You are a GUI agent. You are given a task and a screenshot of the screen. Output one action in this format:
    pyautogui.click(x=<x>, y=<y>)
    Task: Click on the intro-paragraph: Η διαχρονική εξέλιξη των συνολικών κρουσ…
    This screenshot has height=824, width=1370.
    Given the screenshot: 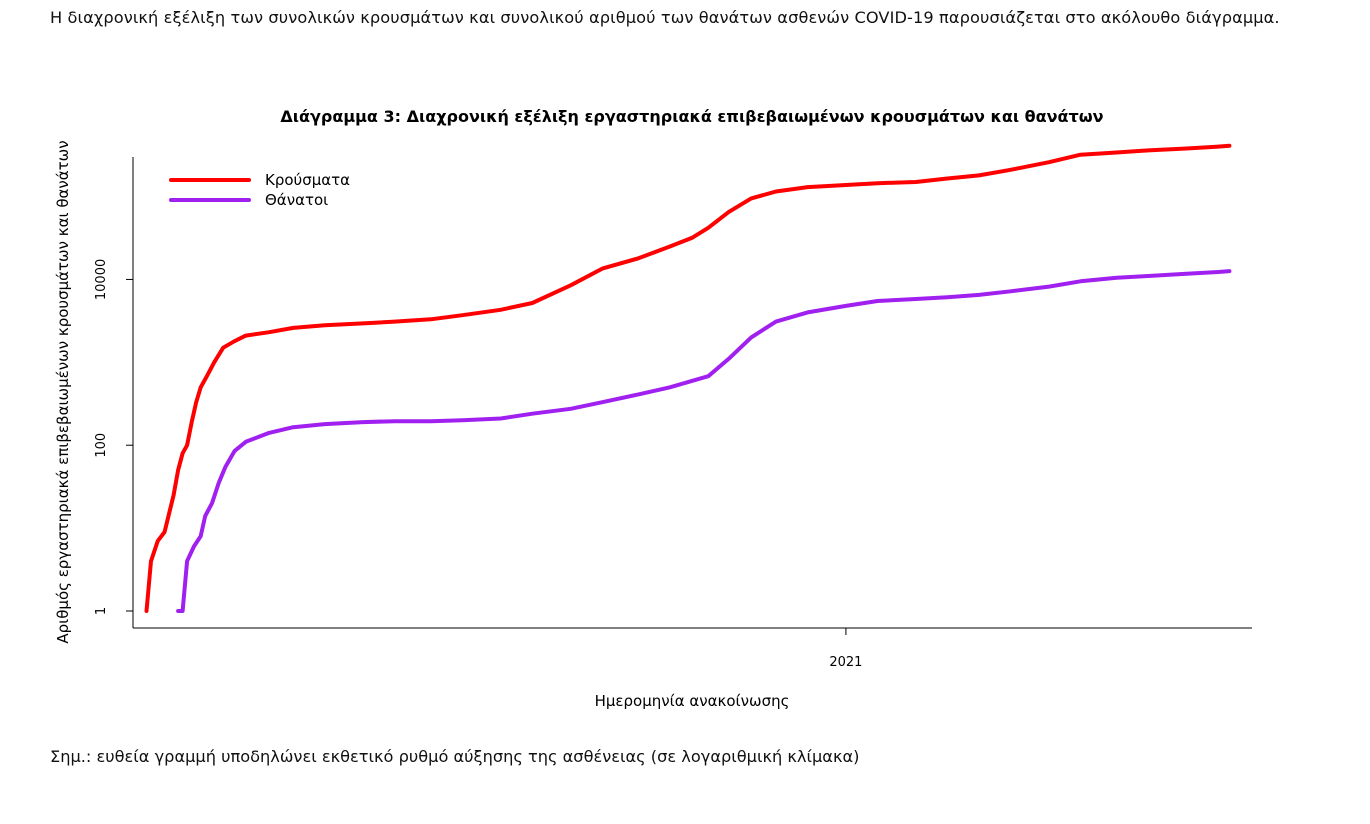 What is the action you would take?
    pyautogui.click(x=665, y=17)
    